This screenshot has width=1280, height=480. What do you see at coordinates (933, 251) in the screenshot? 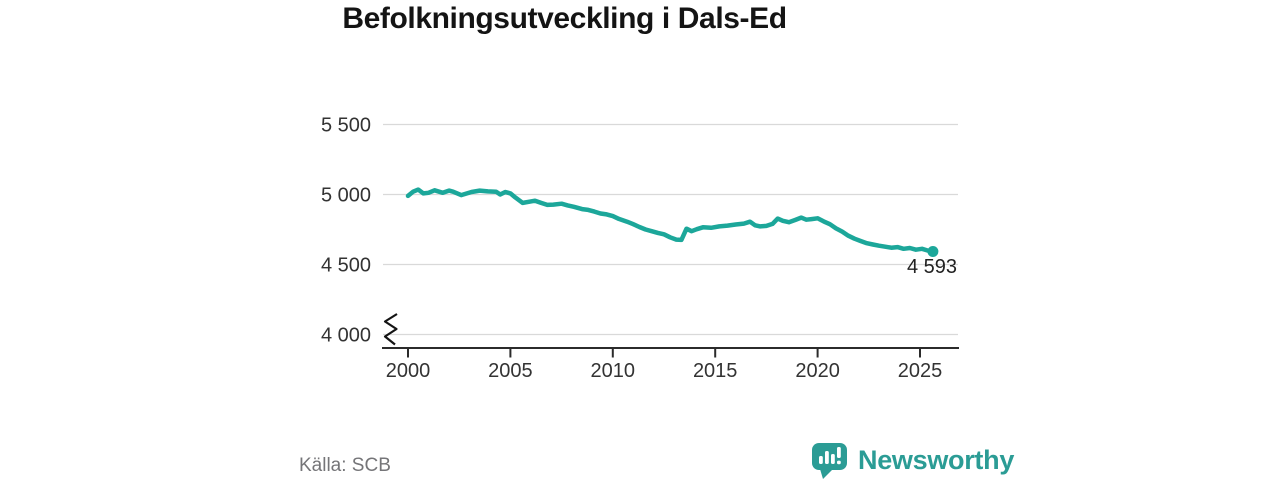
I see `end-point-marker` at bounding box center [933, 251].